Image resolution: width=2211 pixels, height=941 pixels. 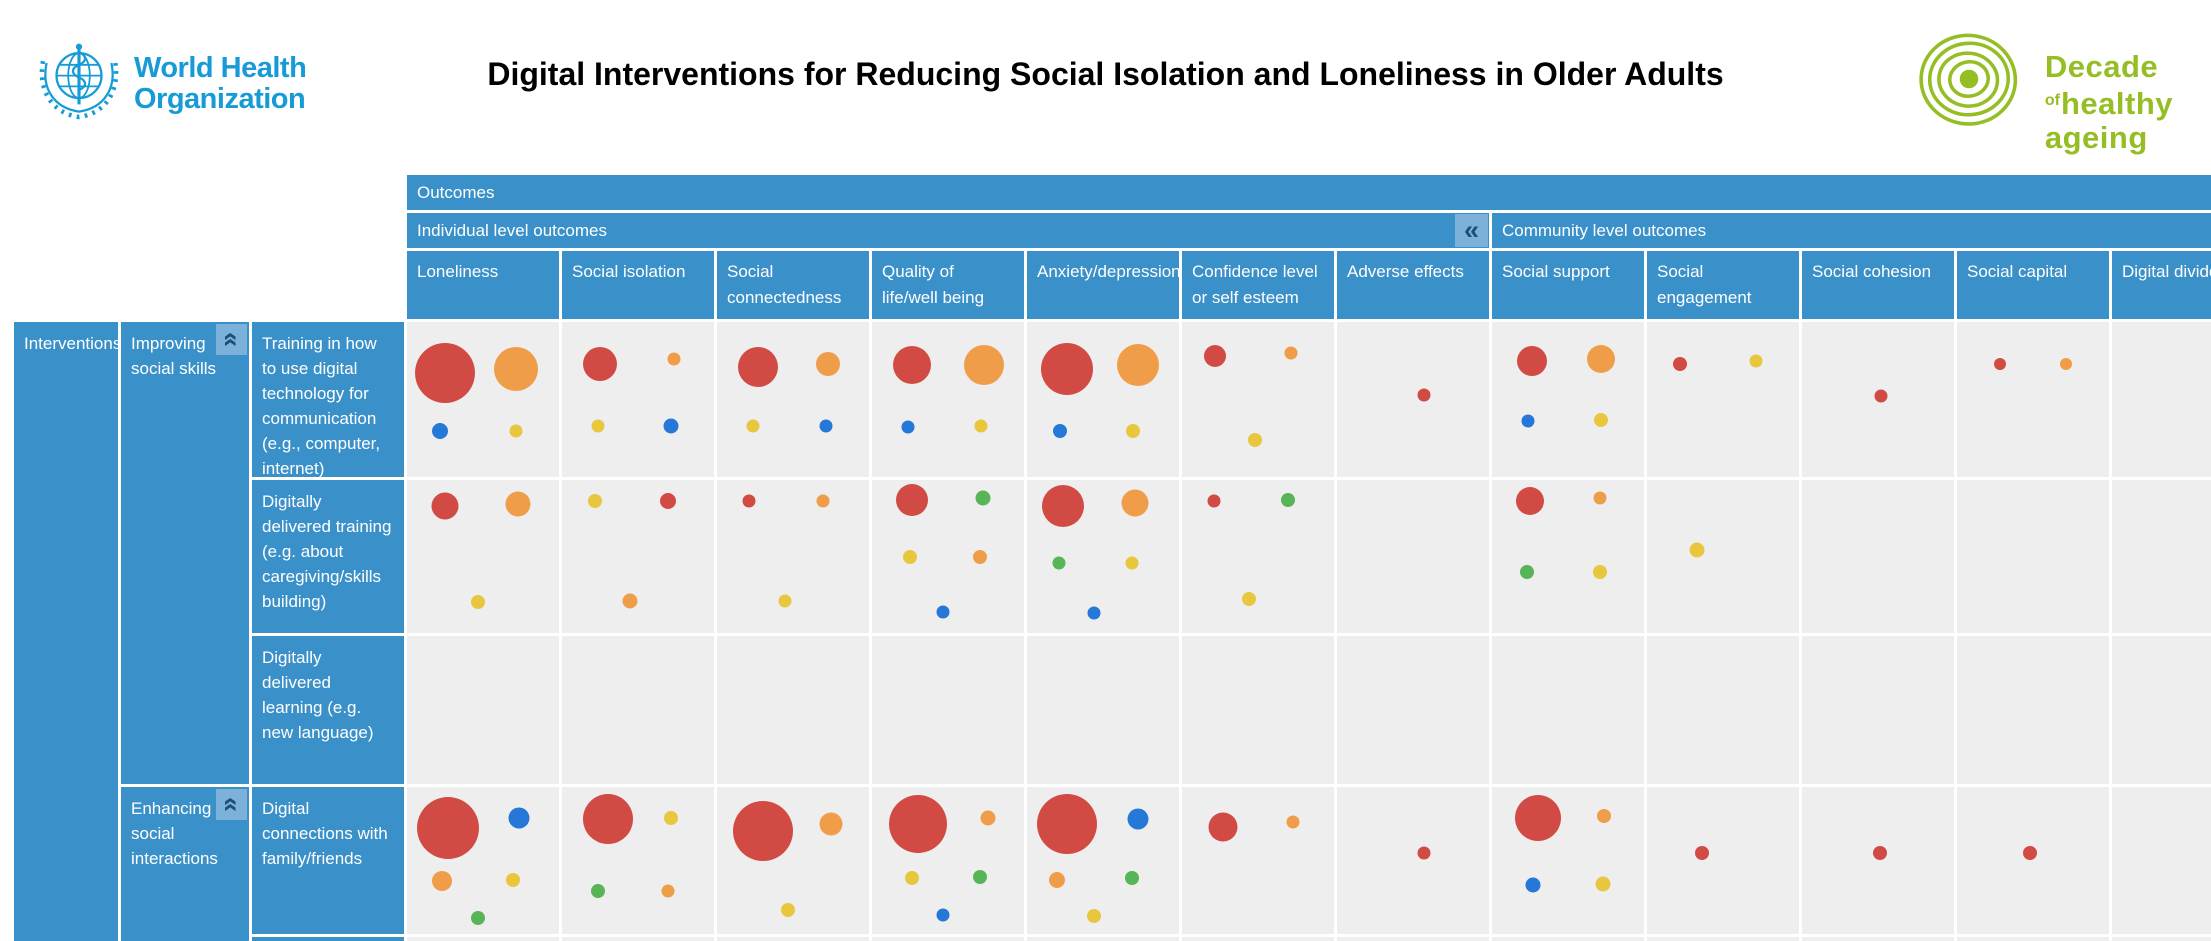 I want to click on collapse-left-icon: «, so click(x=1471, y=230).